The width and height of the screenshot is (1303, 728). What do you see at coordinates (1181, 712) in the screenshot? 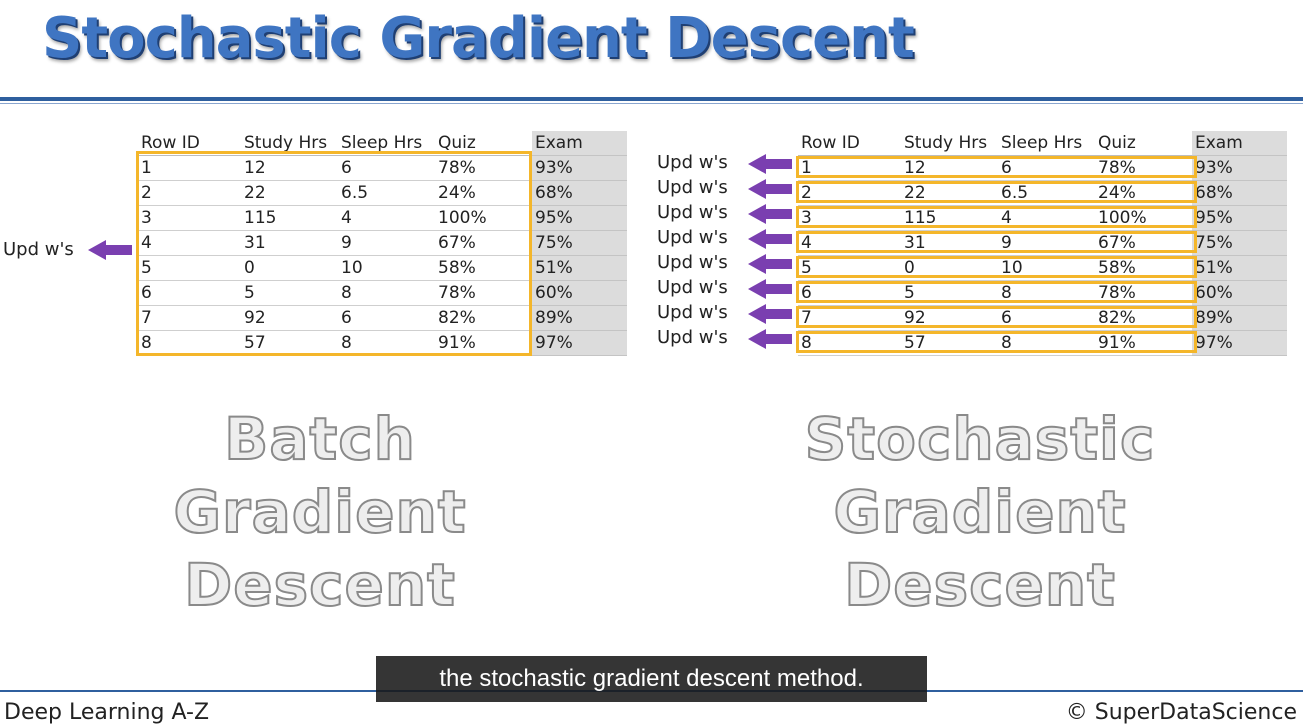
I see `copyright: © SuperDataScience` at bounding box center [1181, 712].